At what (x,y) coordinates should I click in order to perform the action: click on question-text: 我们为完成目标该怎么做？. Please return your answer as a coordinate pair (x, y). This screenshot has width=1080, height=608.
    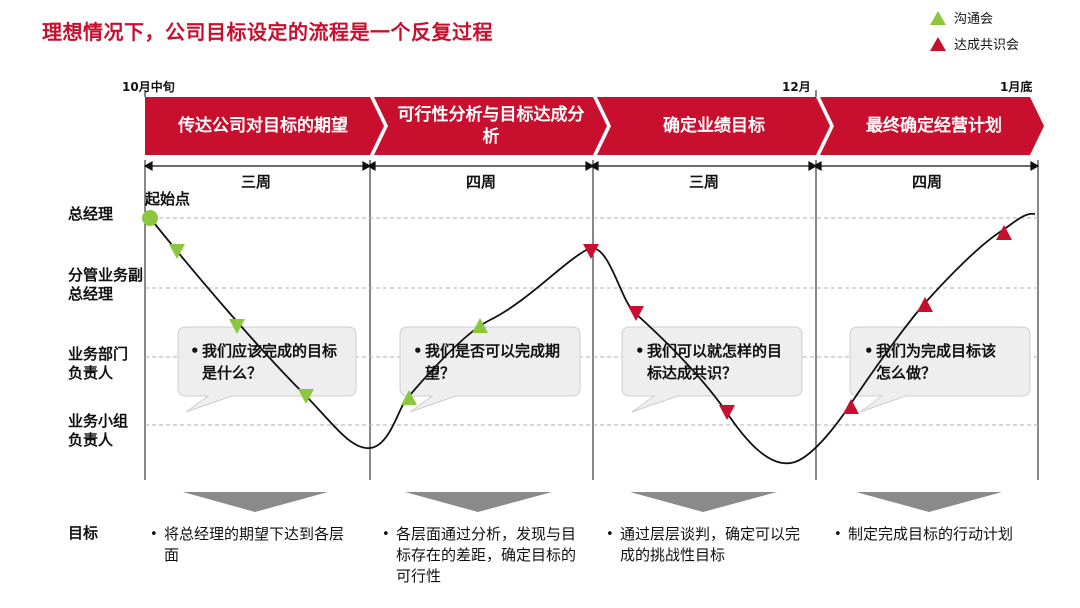
    Looking at the image, I should click on (936, 362).